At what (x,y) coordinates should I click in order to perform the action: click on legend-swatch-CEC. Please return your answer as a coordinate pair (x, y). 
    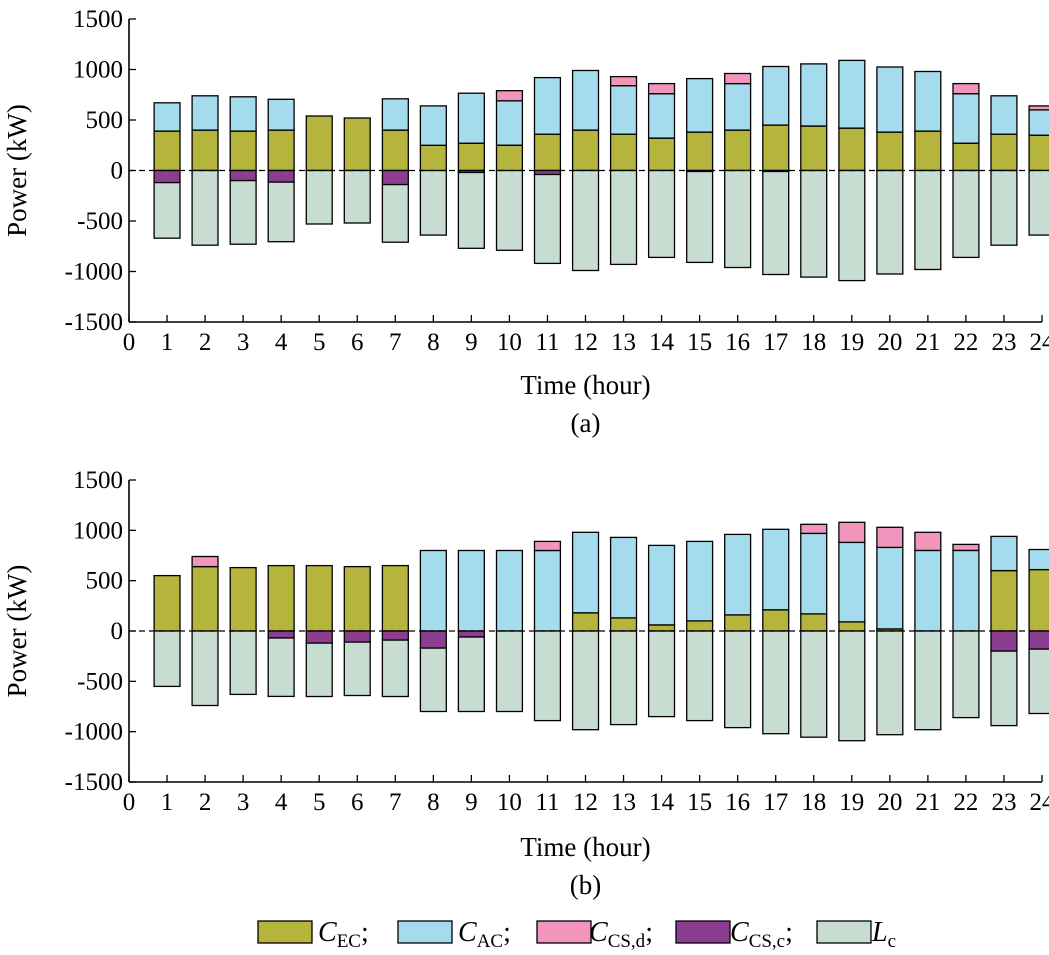
    Looking at the image, I should click on (285, 932).